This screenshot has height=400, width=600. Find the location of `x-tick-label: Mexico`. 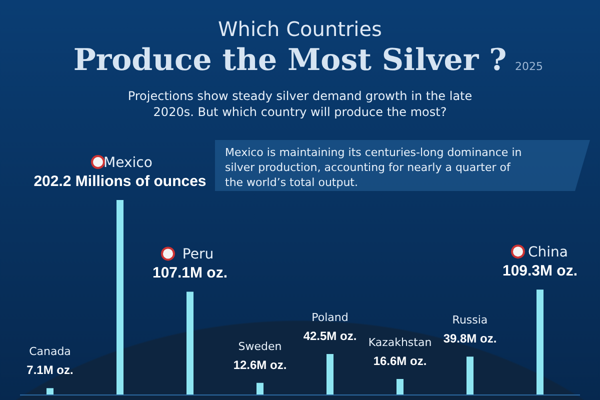

x-tick-label: Mexico is located at coordinates (128, 163).